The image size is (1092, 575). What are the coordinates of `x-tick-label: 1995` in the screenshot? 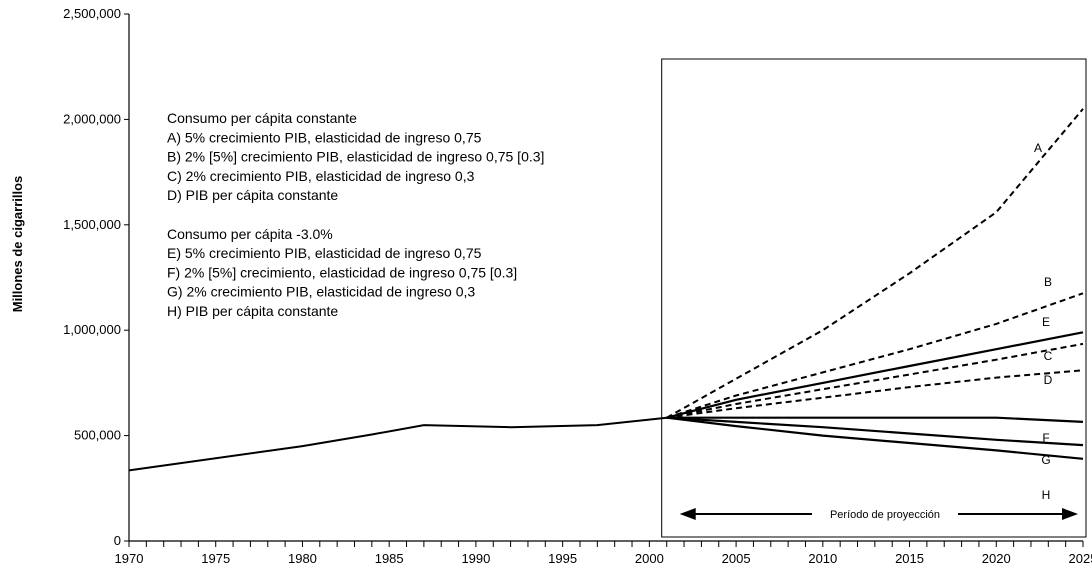 It's located at (562, 558).